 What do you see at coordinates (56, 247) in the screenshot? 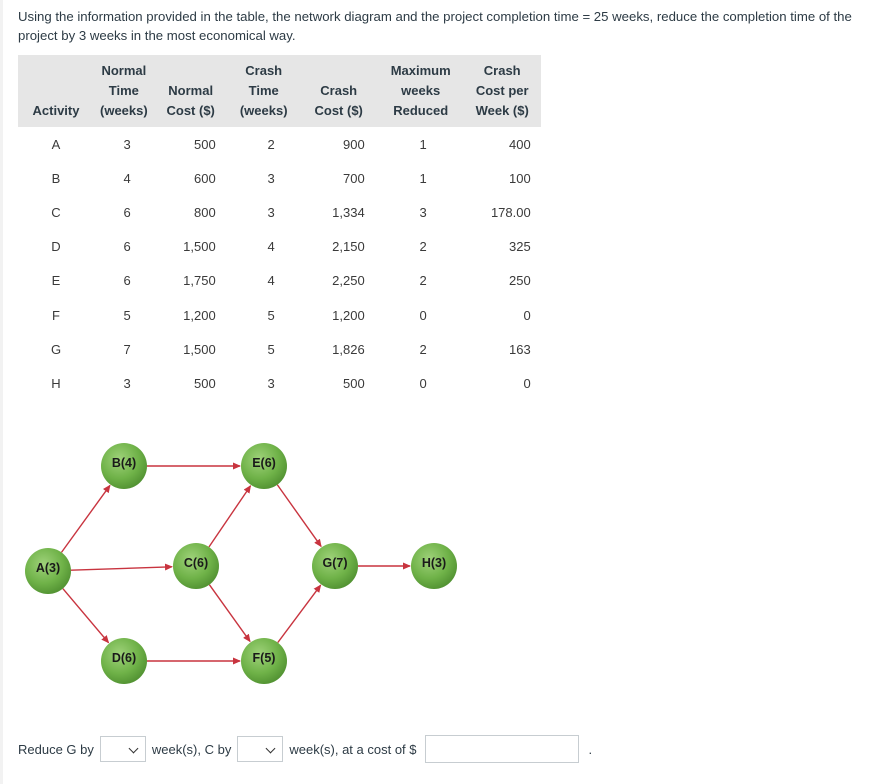
I see `cell-activity: D` at bounding box center [56, 247].